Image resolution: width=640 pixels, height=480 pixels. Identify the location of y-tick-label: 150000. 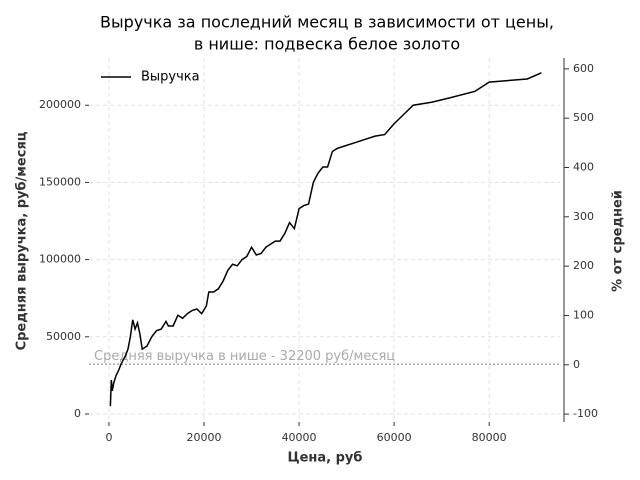
(60, 181).